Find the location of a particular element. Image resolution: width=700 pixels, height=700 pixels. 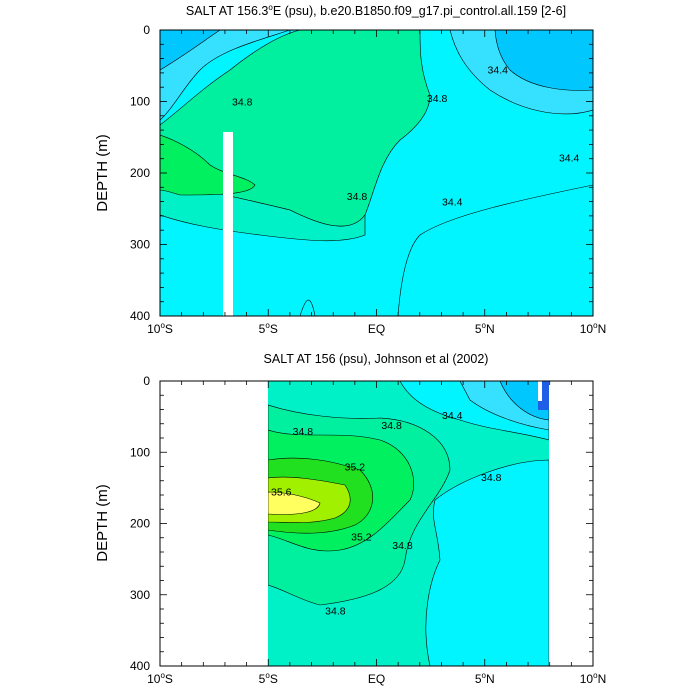

bottom-contour-label: 35.6 is located at coordinates (281, 492).